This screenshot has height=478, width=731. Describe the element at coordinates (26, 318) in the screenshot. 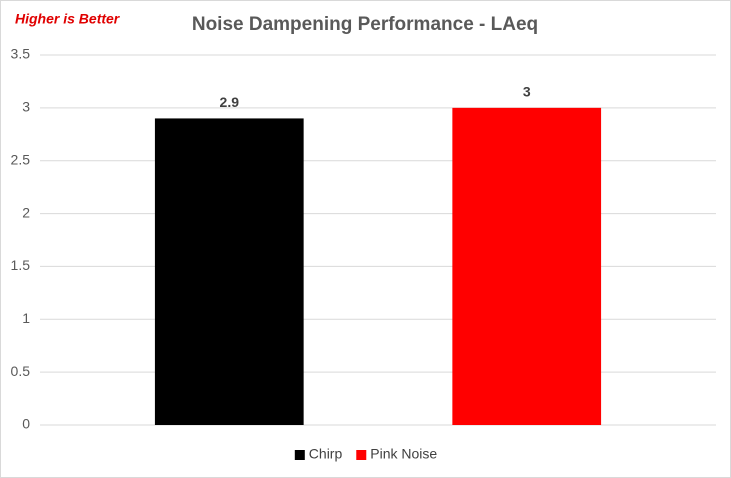

I see `y-tick-label: 1` at that location.